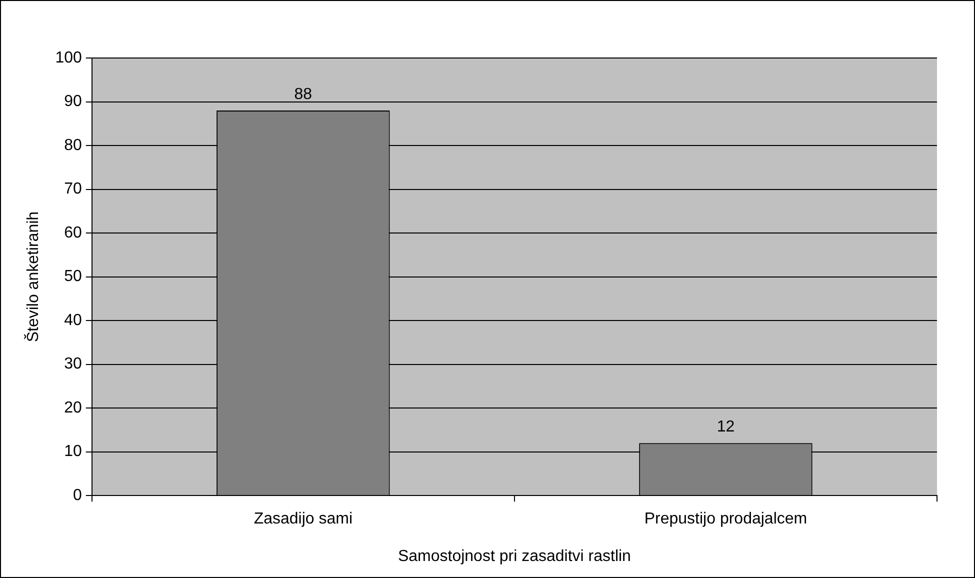  I want to click on y-tick-label: 40, so click(73, 320).